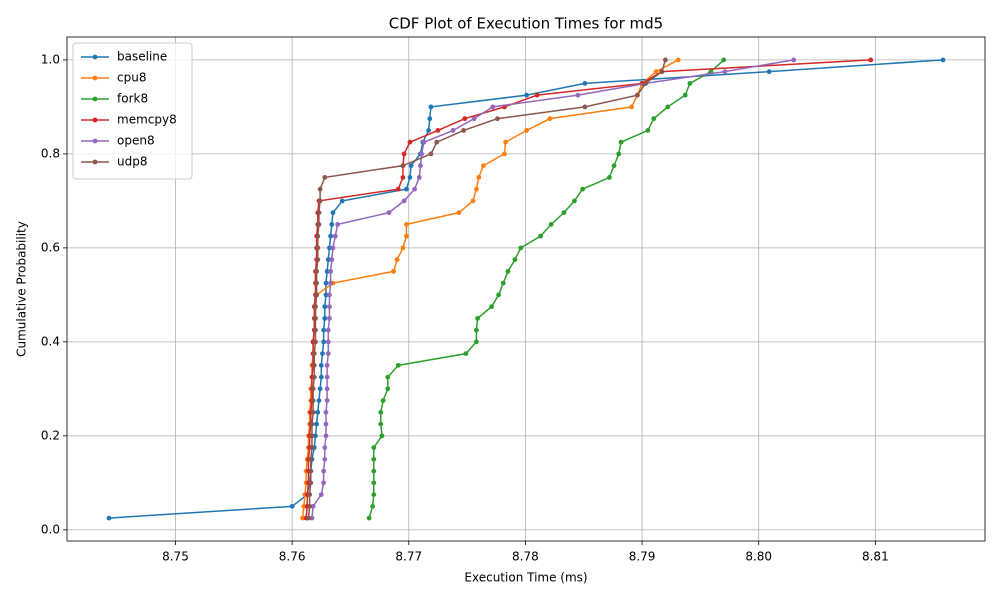 The height and width of the screenshot is (600, 1000). Describe the element at coordinates (758, 557) in the screenshot. I see `x-tick-label: 8.80` at that location.